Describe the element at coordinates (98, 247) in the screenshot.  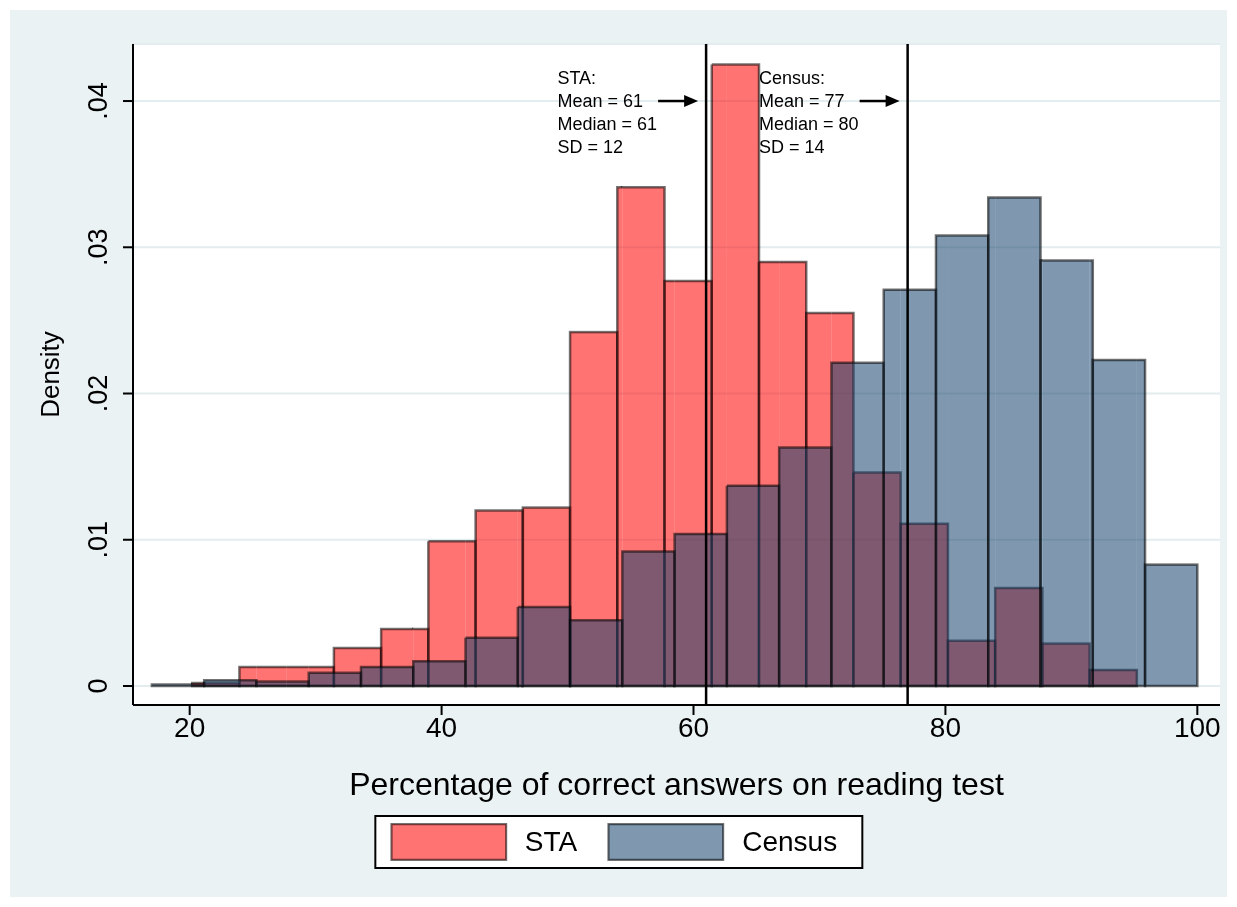
I see `y-tick-label: .03` at that location.